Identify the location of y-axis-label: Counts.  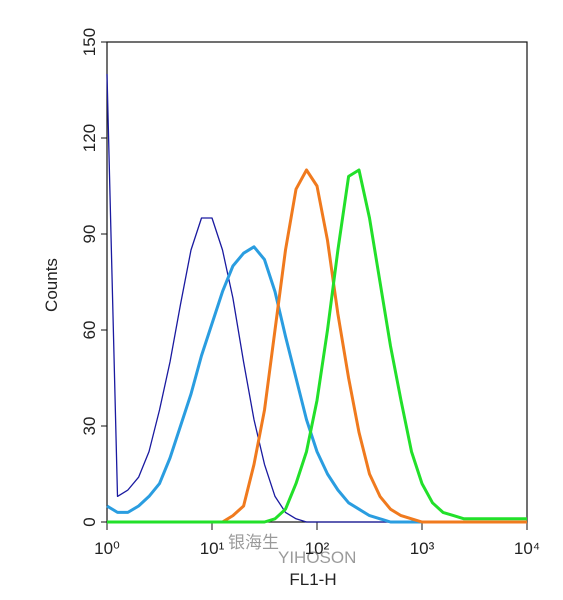
(51, 285).